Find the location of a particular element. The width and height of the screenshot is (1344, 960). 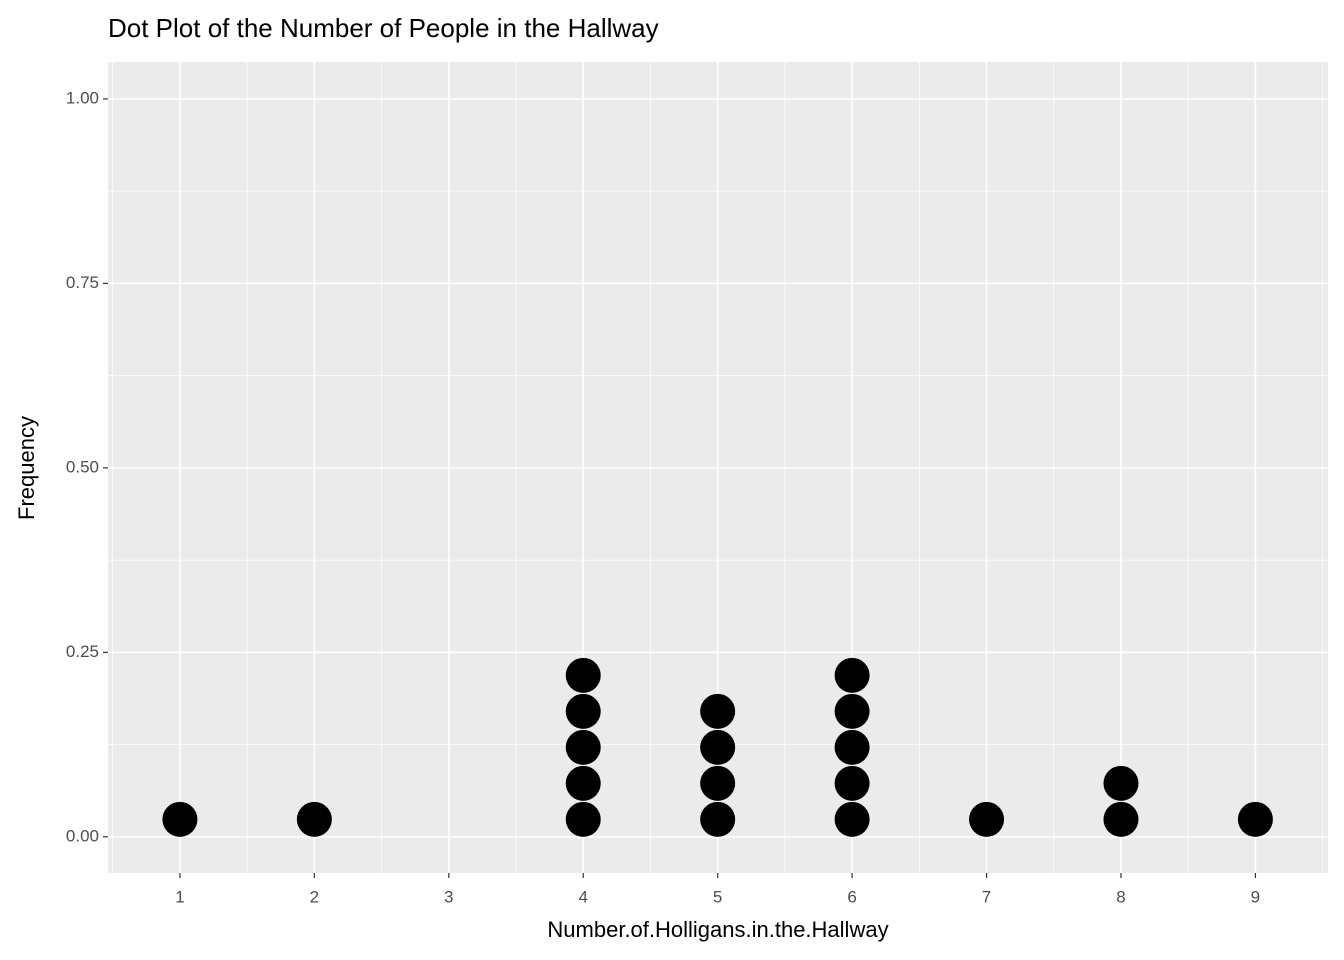

x-tick-label: 4 is located at coordinates (582, 896).